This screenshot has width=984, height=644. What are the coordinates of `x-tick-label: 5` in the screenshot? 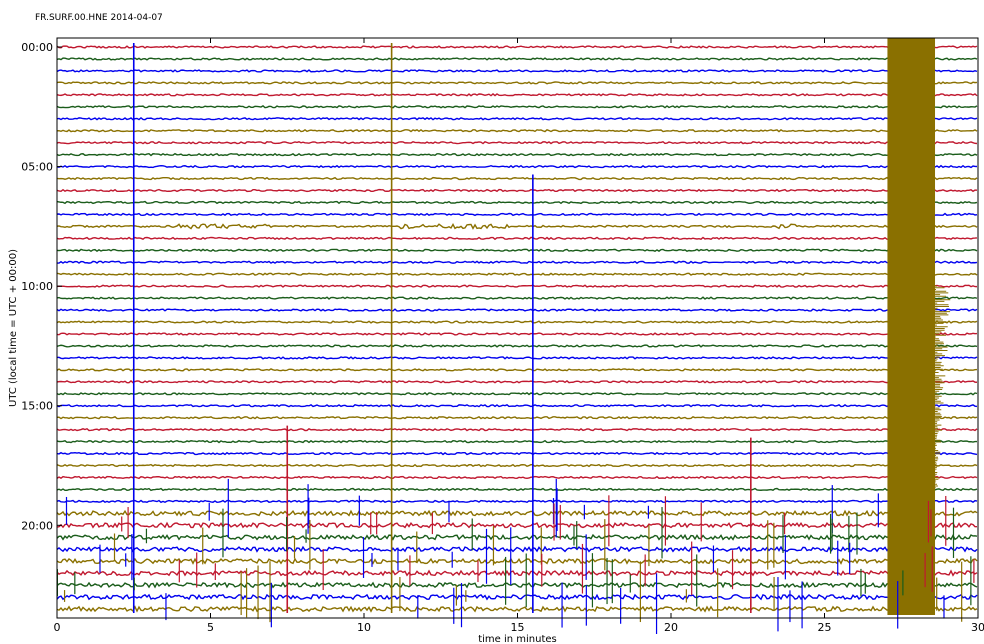 It's located at (210, 627).